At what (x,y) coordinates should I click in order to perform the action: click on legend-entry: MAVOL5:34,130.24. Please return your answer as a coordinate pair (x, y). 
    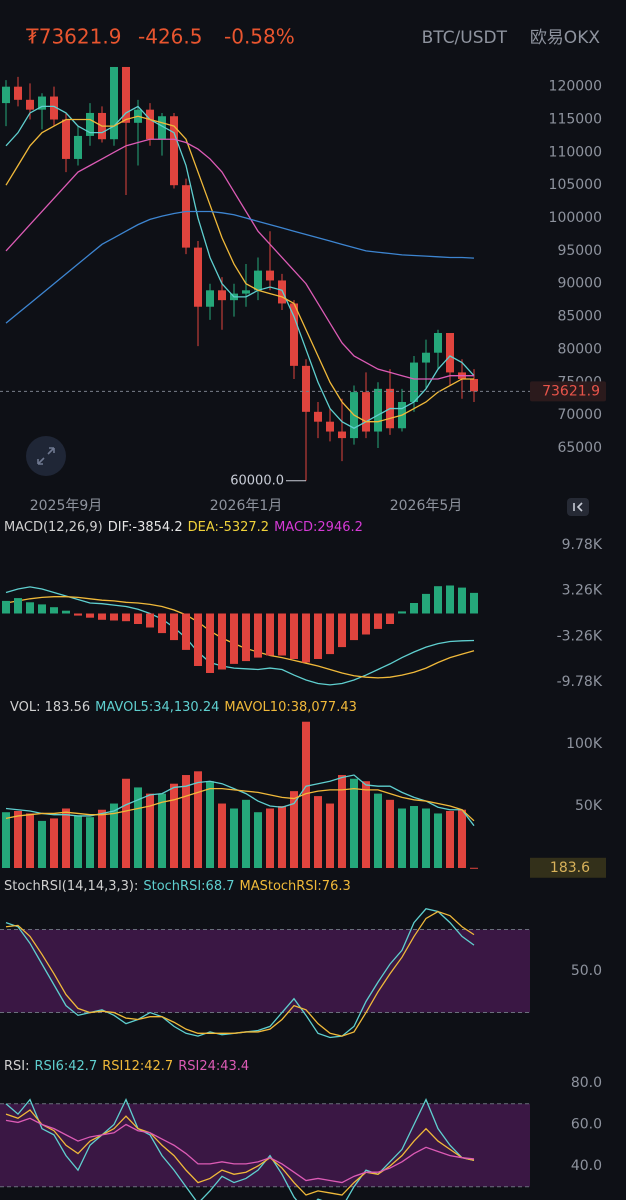
    Looking at the image, I should click on (157, 707).